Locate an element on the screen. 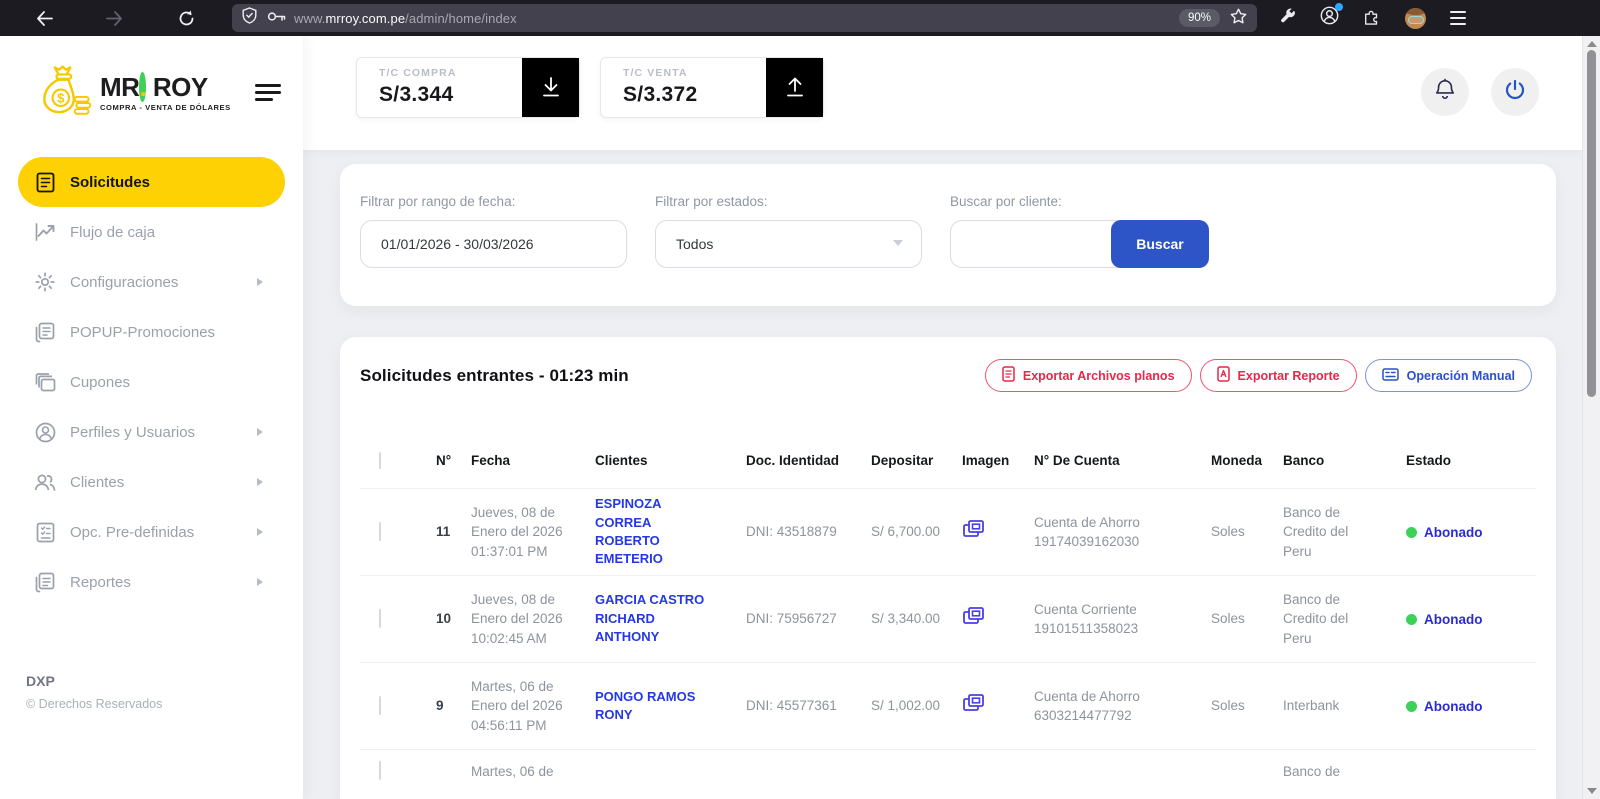 This screenshot has height=799, width=1600. client-link: GARCIA CASTRO RICHARD ANTHONY is located at coordinates (650, 618).